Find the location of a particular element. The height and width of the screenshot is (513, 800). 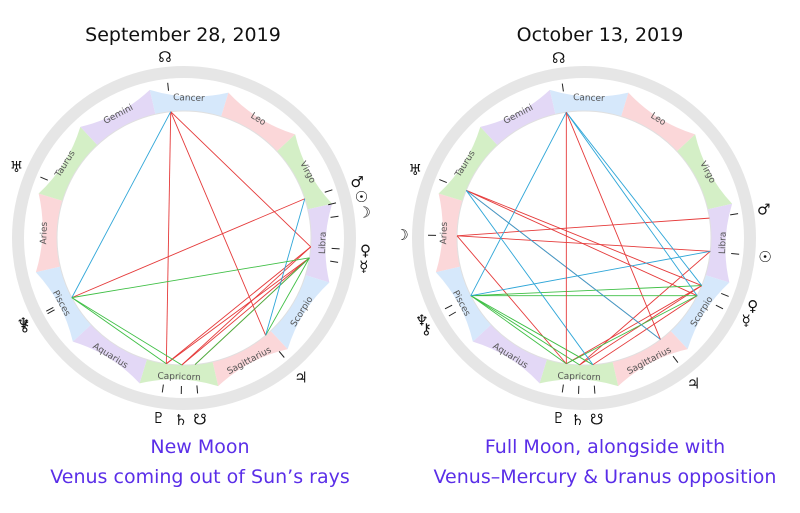

chart-title-right: October 13, 2019 is located at coordinates (600, 35).